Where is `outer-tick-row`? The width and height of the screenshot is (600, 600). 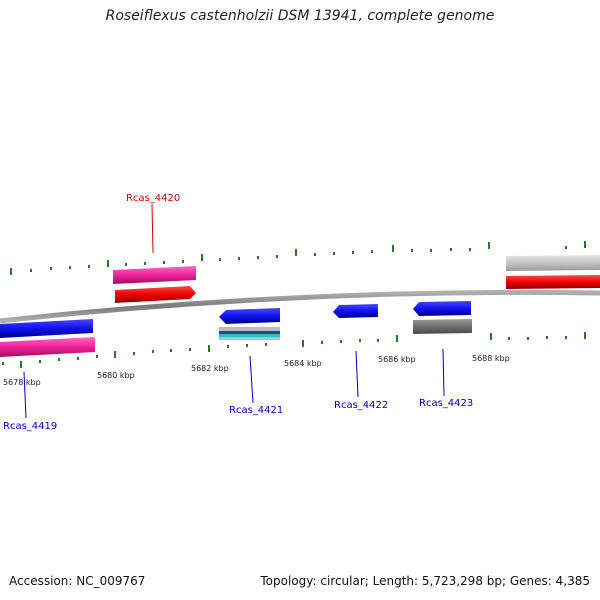
outer-tick-row is located at coordinates (298, 258).